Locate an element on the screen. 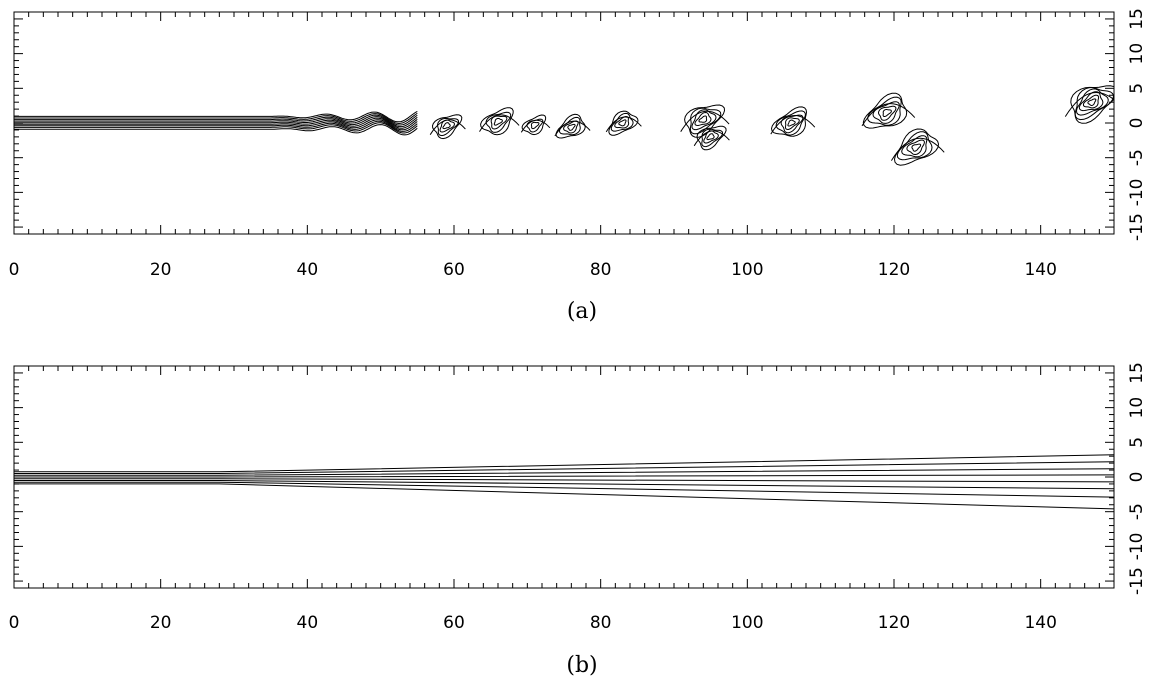 This screenshot has width=1175, height=684. panel-a-xtick-label: 100 is located at coordinates (747, 270).